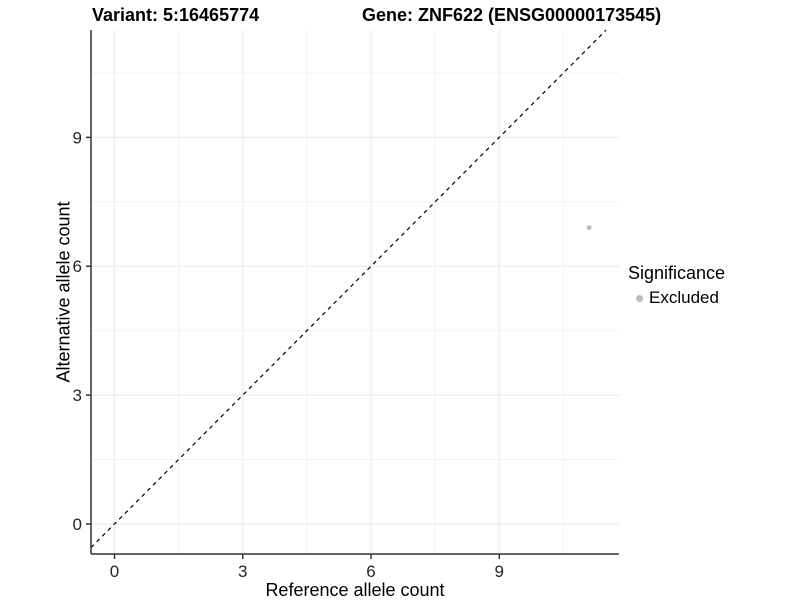  Describe the element at coordinates (684, 297) in the screenshot. I see `legend-item-label: Excluded` at that location.